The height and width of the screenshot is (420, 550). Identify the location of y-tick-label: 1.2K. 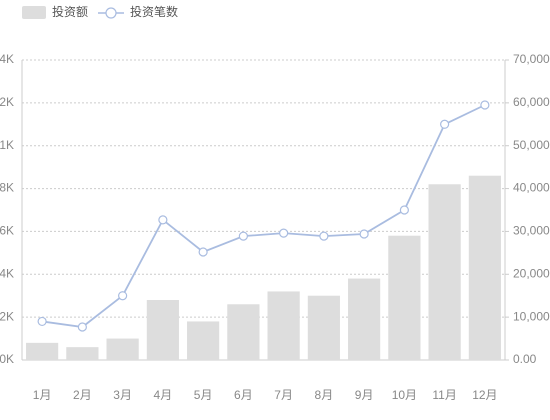
(7, 102).